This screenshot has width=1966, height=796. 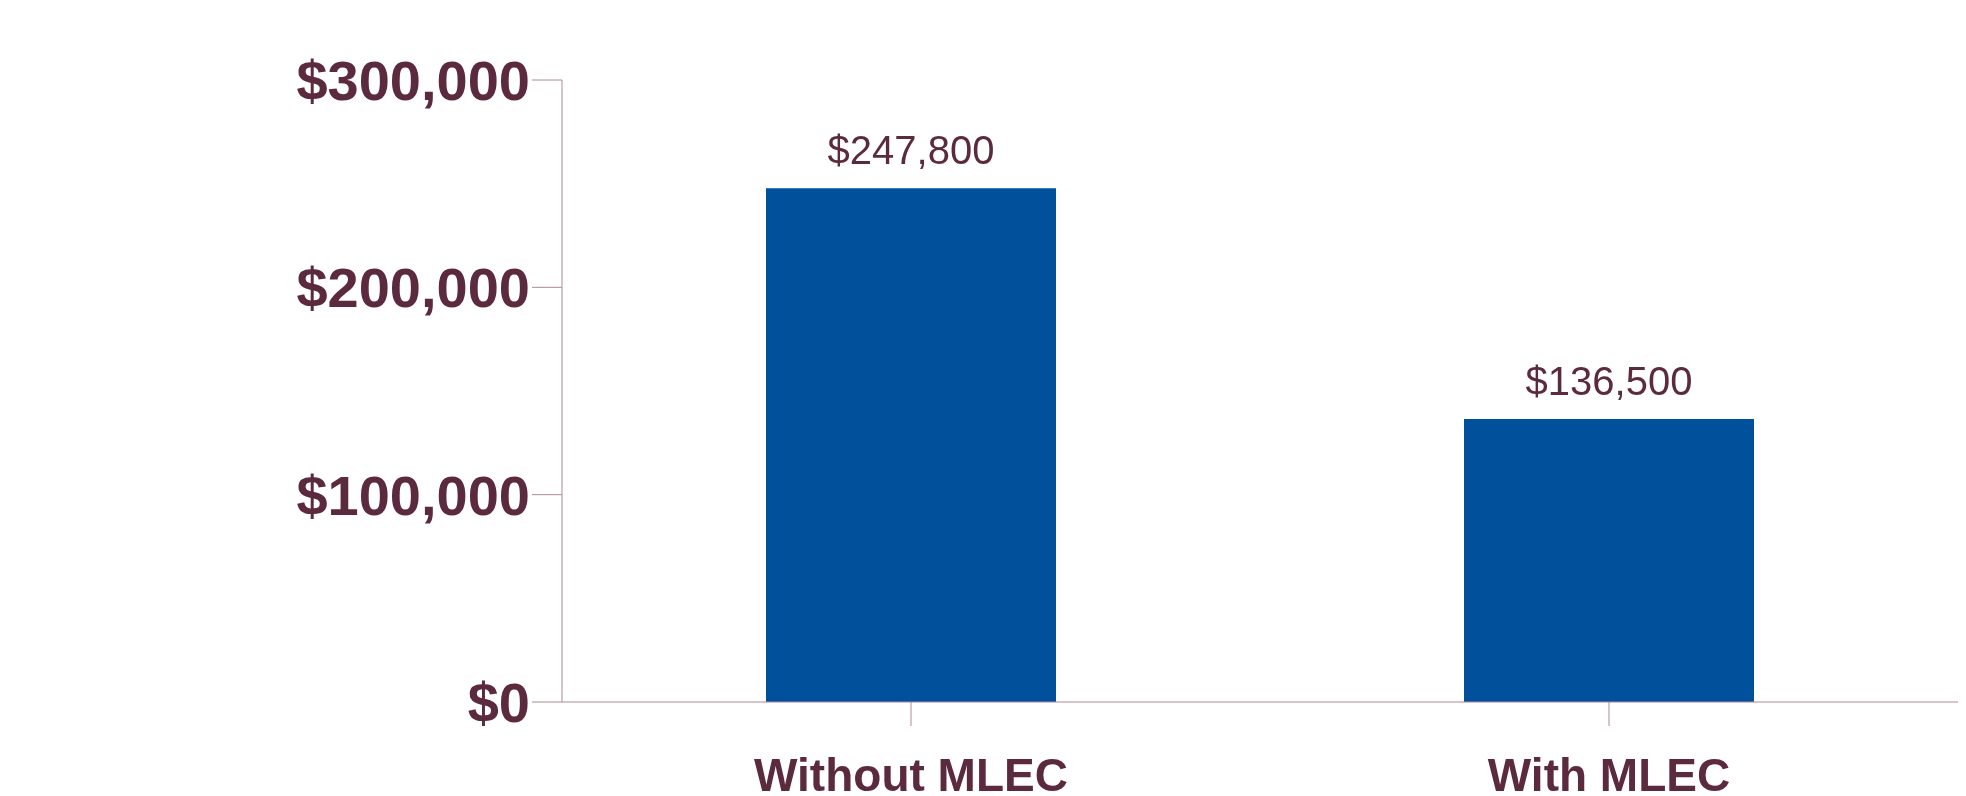 What do you see at coordinates (911, 772) in the screenshot?
I see `x-tick-label: Without MLEC` at bounding box center [911, 772].